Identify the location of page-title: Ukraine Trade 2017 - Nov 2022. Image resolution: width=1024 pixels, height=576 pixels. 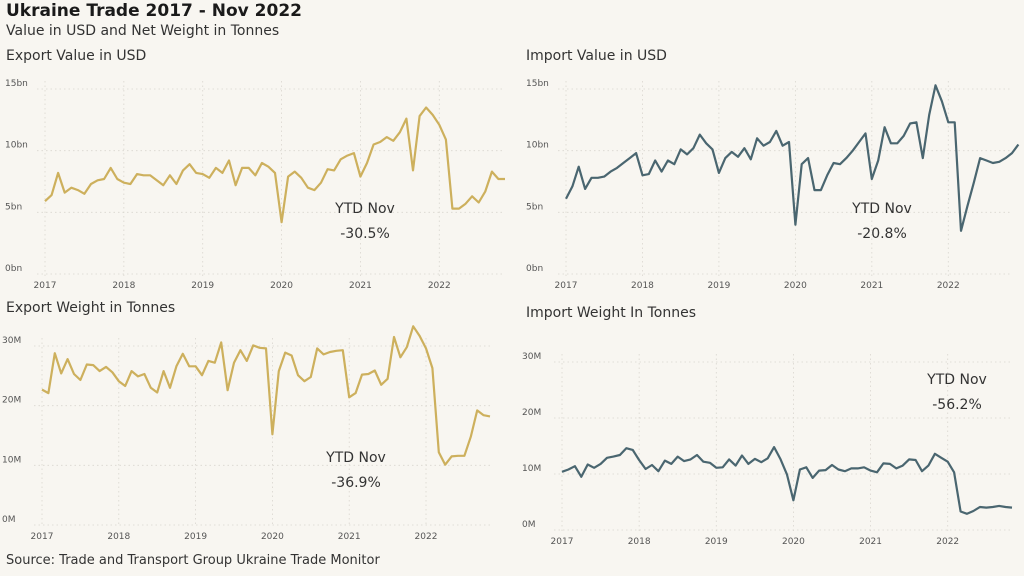
(154, 11).